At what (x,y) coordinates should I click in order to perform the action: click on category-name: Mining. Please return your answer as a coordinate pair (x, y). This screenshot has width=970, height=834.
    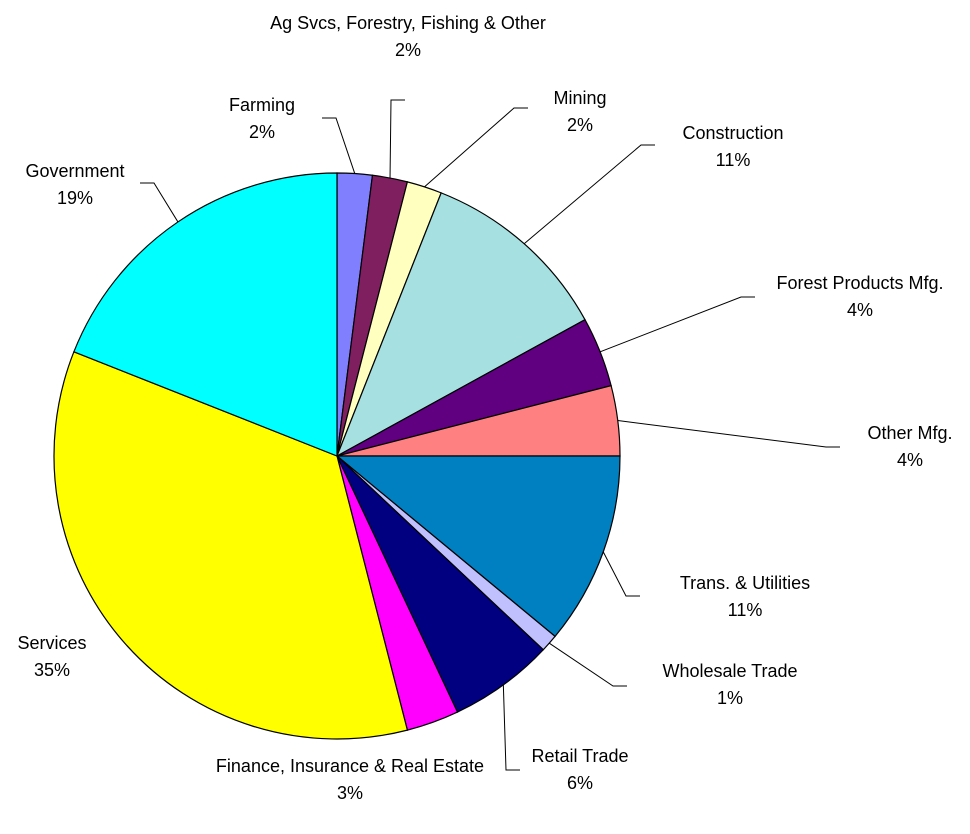
    Looking at the image, I should click on (580, 98).